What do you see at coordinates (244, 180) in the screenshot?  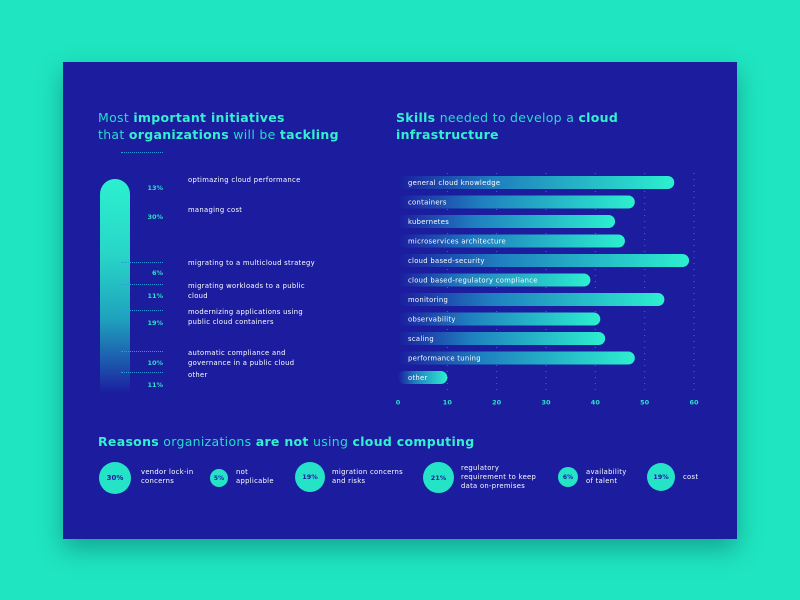 I see `initiative-label: optimazing cloud performance` at bounding box center [244, 180].